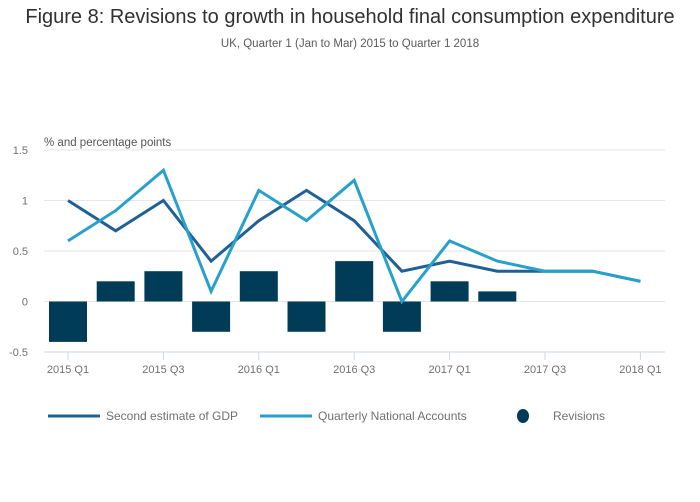 The image size is (700, 502). What do you see at coordinates (18, 353) in the screenshot?
I see `y-tick-label: -0.5` at bounding box center [18, 353].